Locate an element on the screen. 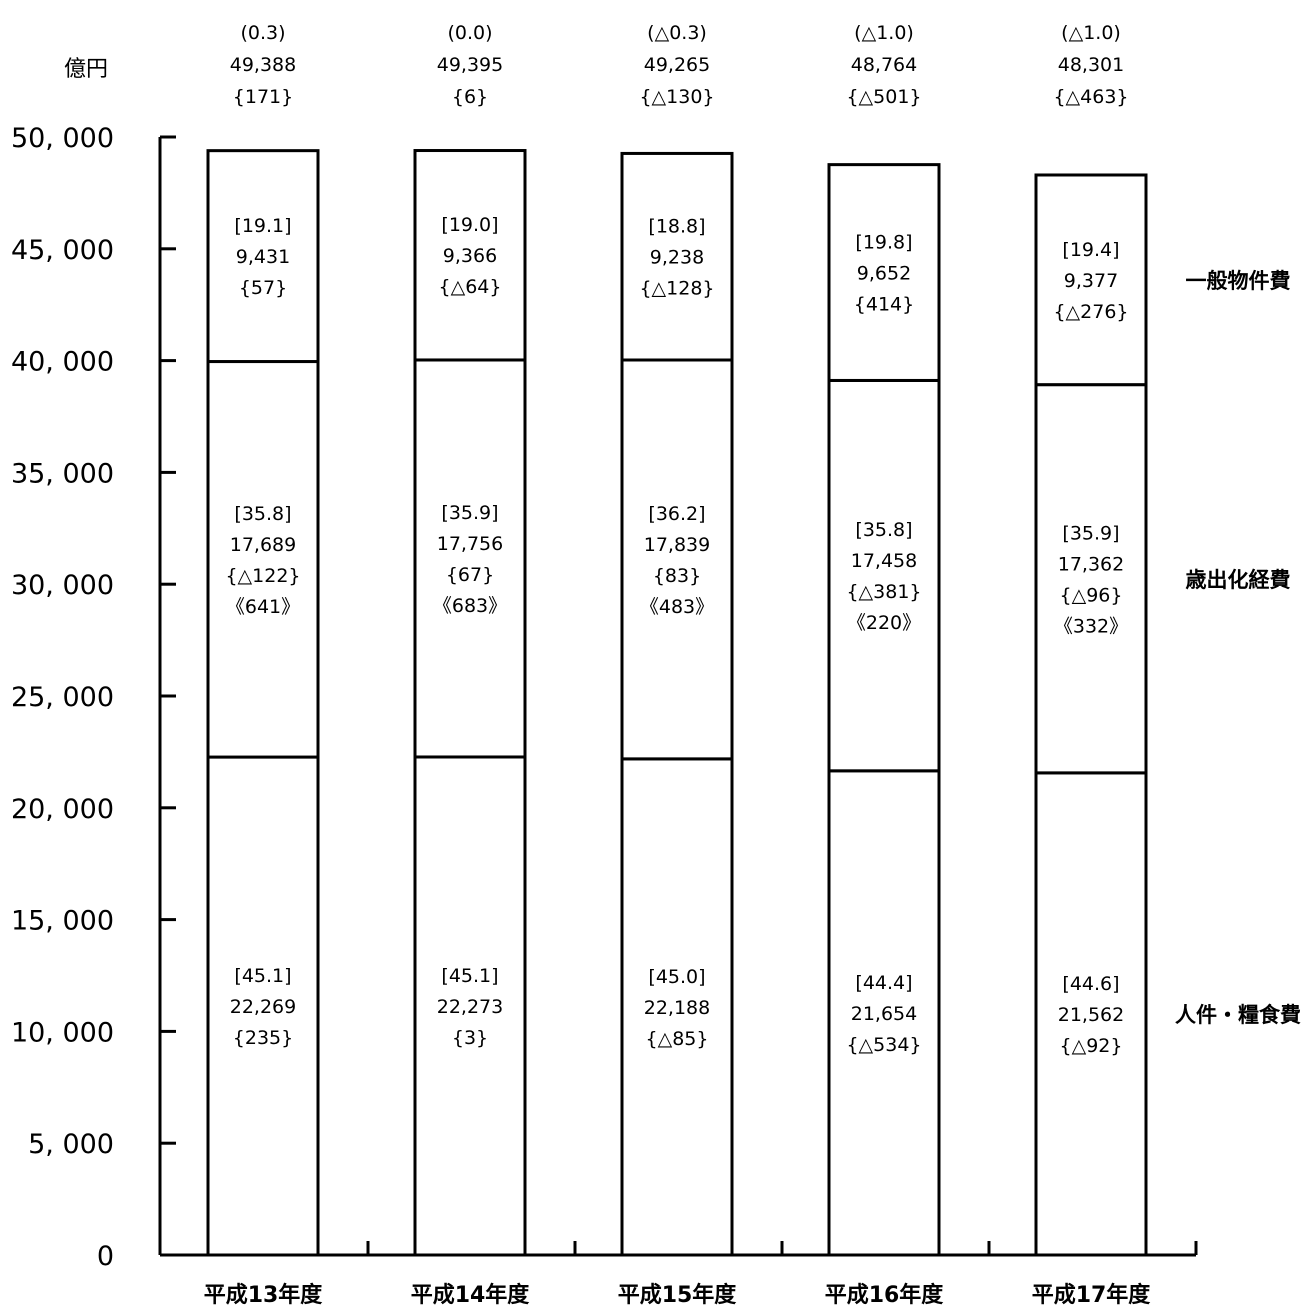  segment-data-label: 《683》 is located at coordinates (470, 606).